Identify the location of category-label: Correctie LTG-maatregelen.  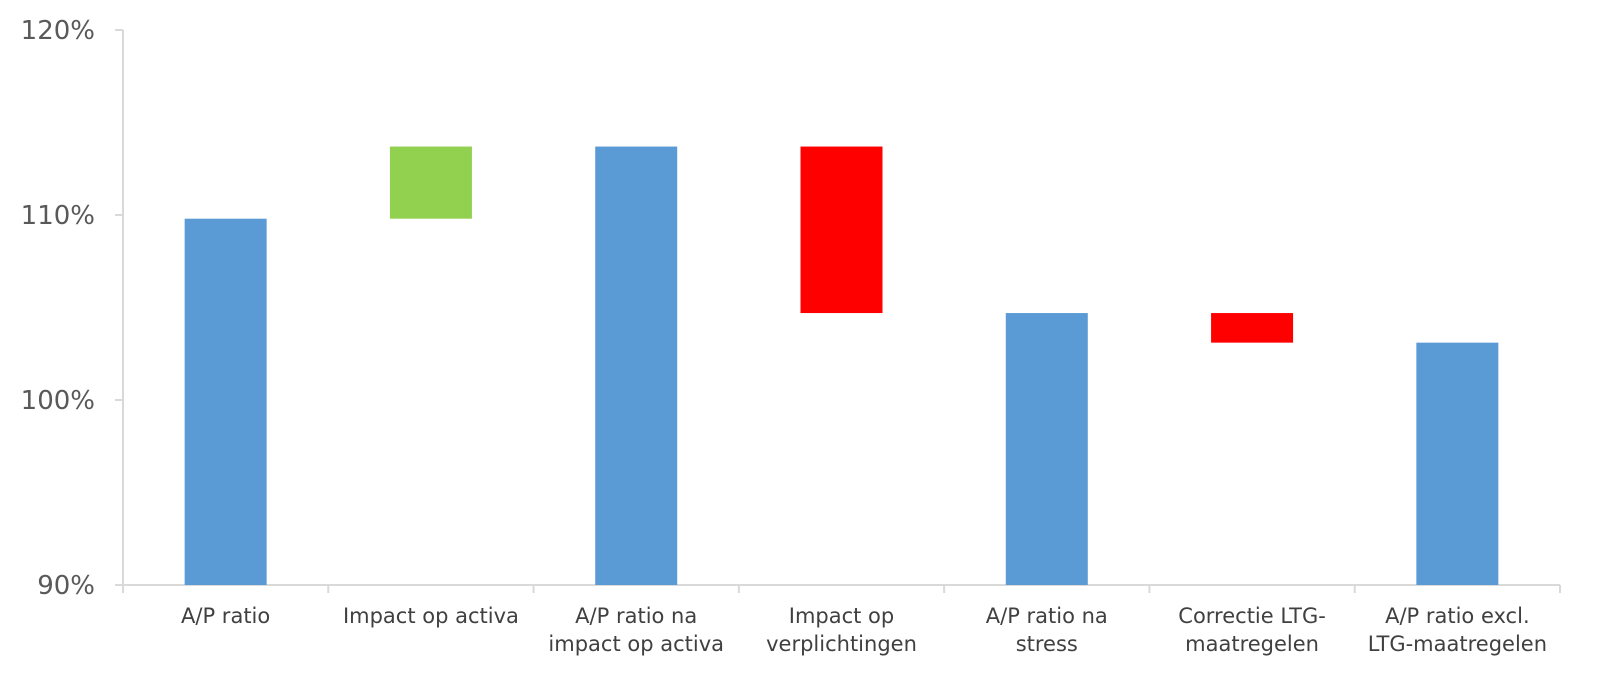
(1252, 630).